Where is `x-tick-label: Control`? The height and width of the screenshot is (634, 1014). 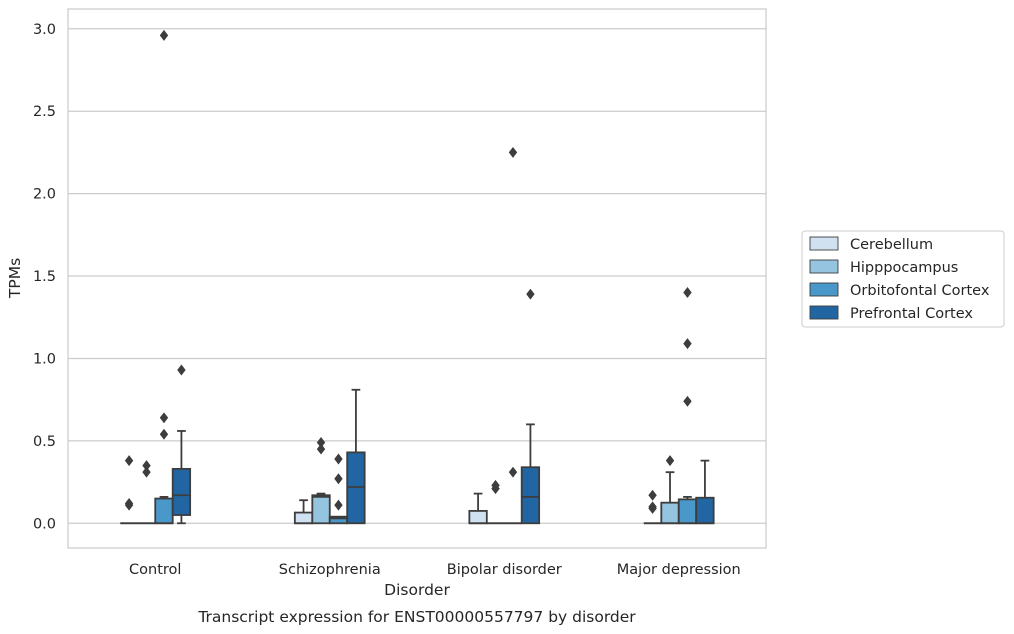
x-tick-label: Control is located at coordinates (155, 570).